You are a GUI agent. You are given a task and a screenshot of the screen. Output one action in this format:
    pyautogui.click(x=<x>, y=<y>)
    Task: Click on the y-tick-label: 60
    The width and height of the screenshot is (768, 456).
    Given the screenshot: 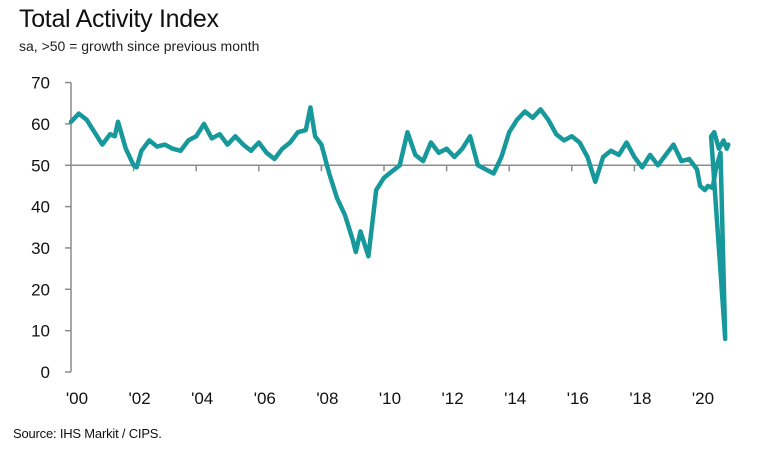 What is the action you would take?
    pyautogui.click(x=40, y=124)
    